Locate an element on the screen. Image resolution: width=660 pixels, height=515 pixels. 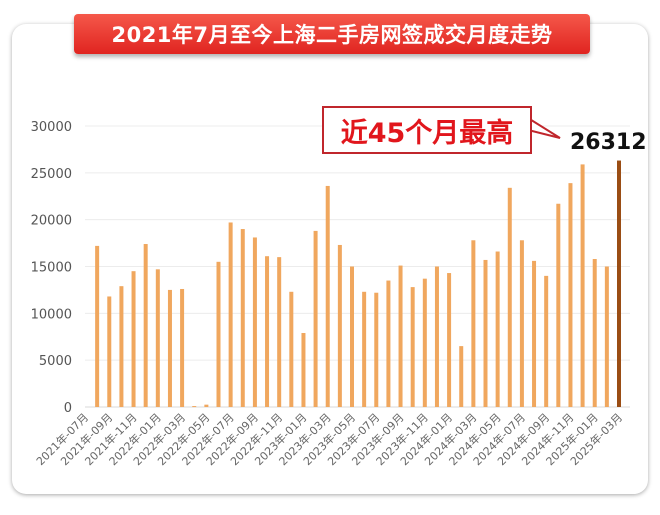
y-tick-label: 20000 is located at coordinates (51, 221).